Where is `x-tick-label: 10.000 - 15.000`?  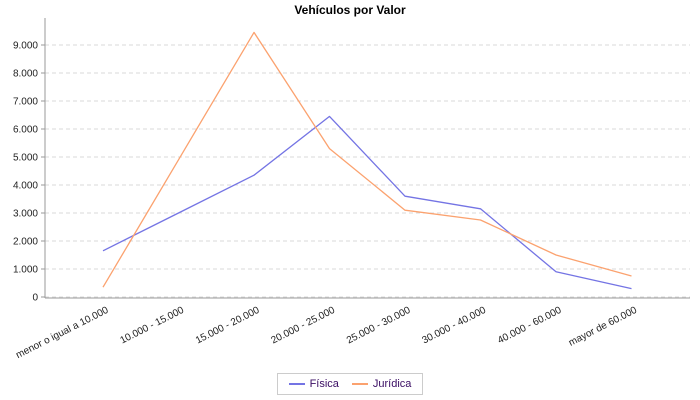
x-tick-label: 10.000 - 15.000 is located at coordinates (152, 326).